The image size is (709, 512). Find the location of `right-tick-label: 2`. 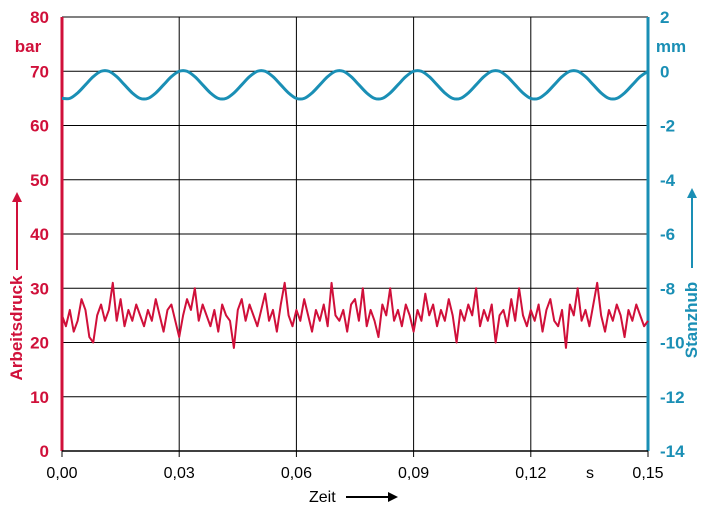

right-tick-label: 2 is located at coordinates (664, 17).